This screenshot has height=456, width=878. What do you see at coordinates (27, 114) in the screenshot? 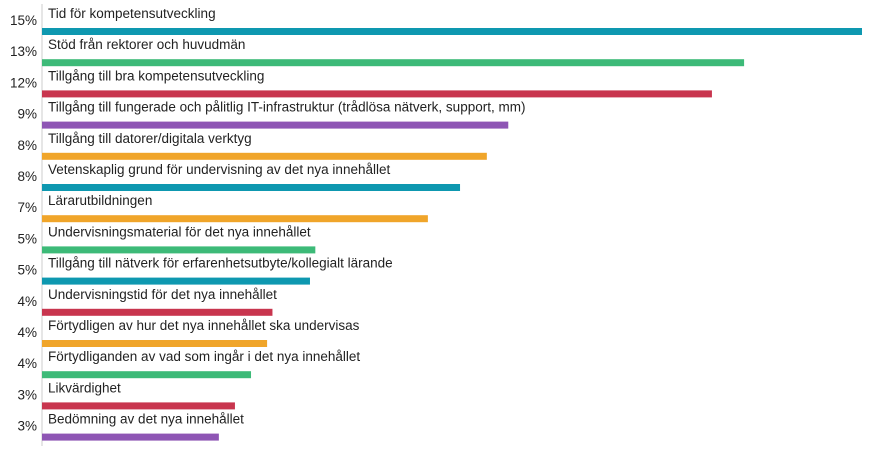
I see `value-label: 9%` at bounding box center [27, 114].